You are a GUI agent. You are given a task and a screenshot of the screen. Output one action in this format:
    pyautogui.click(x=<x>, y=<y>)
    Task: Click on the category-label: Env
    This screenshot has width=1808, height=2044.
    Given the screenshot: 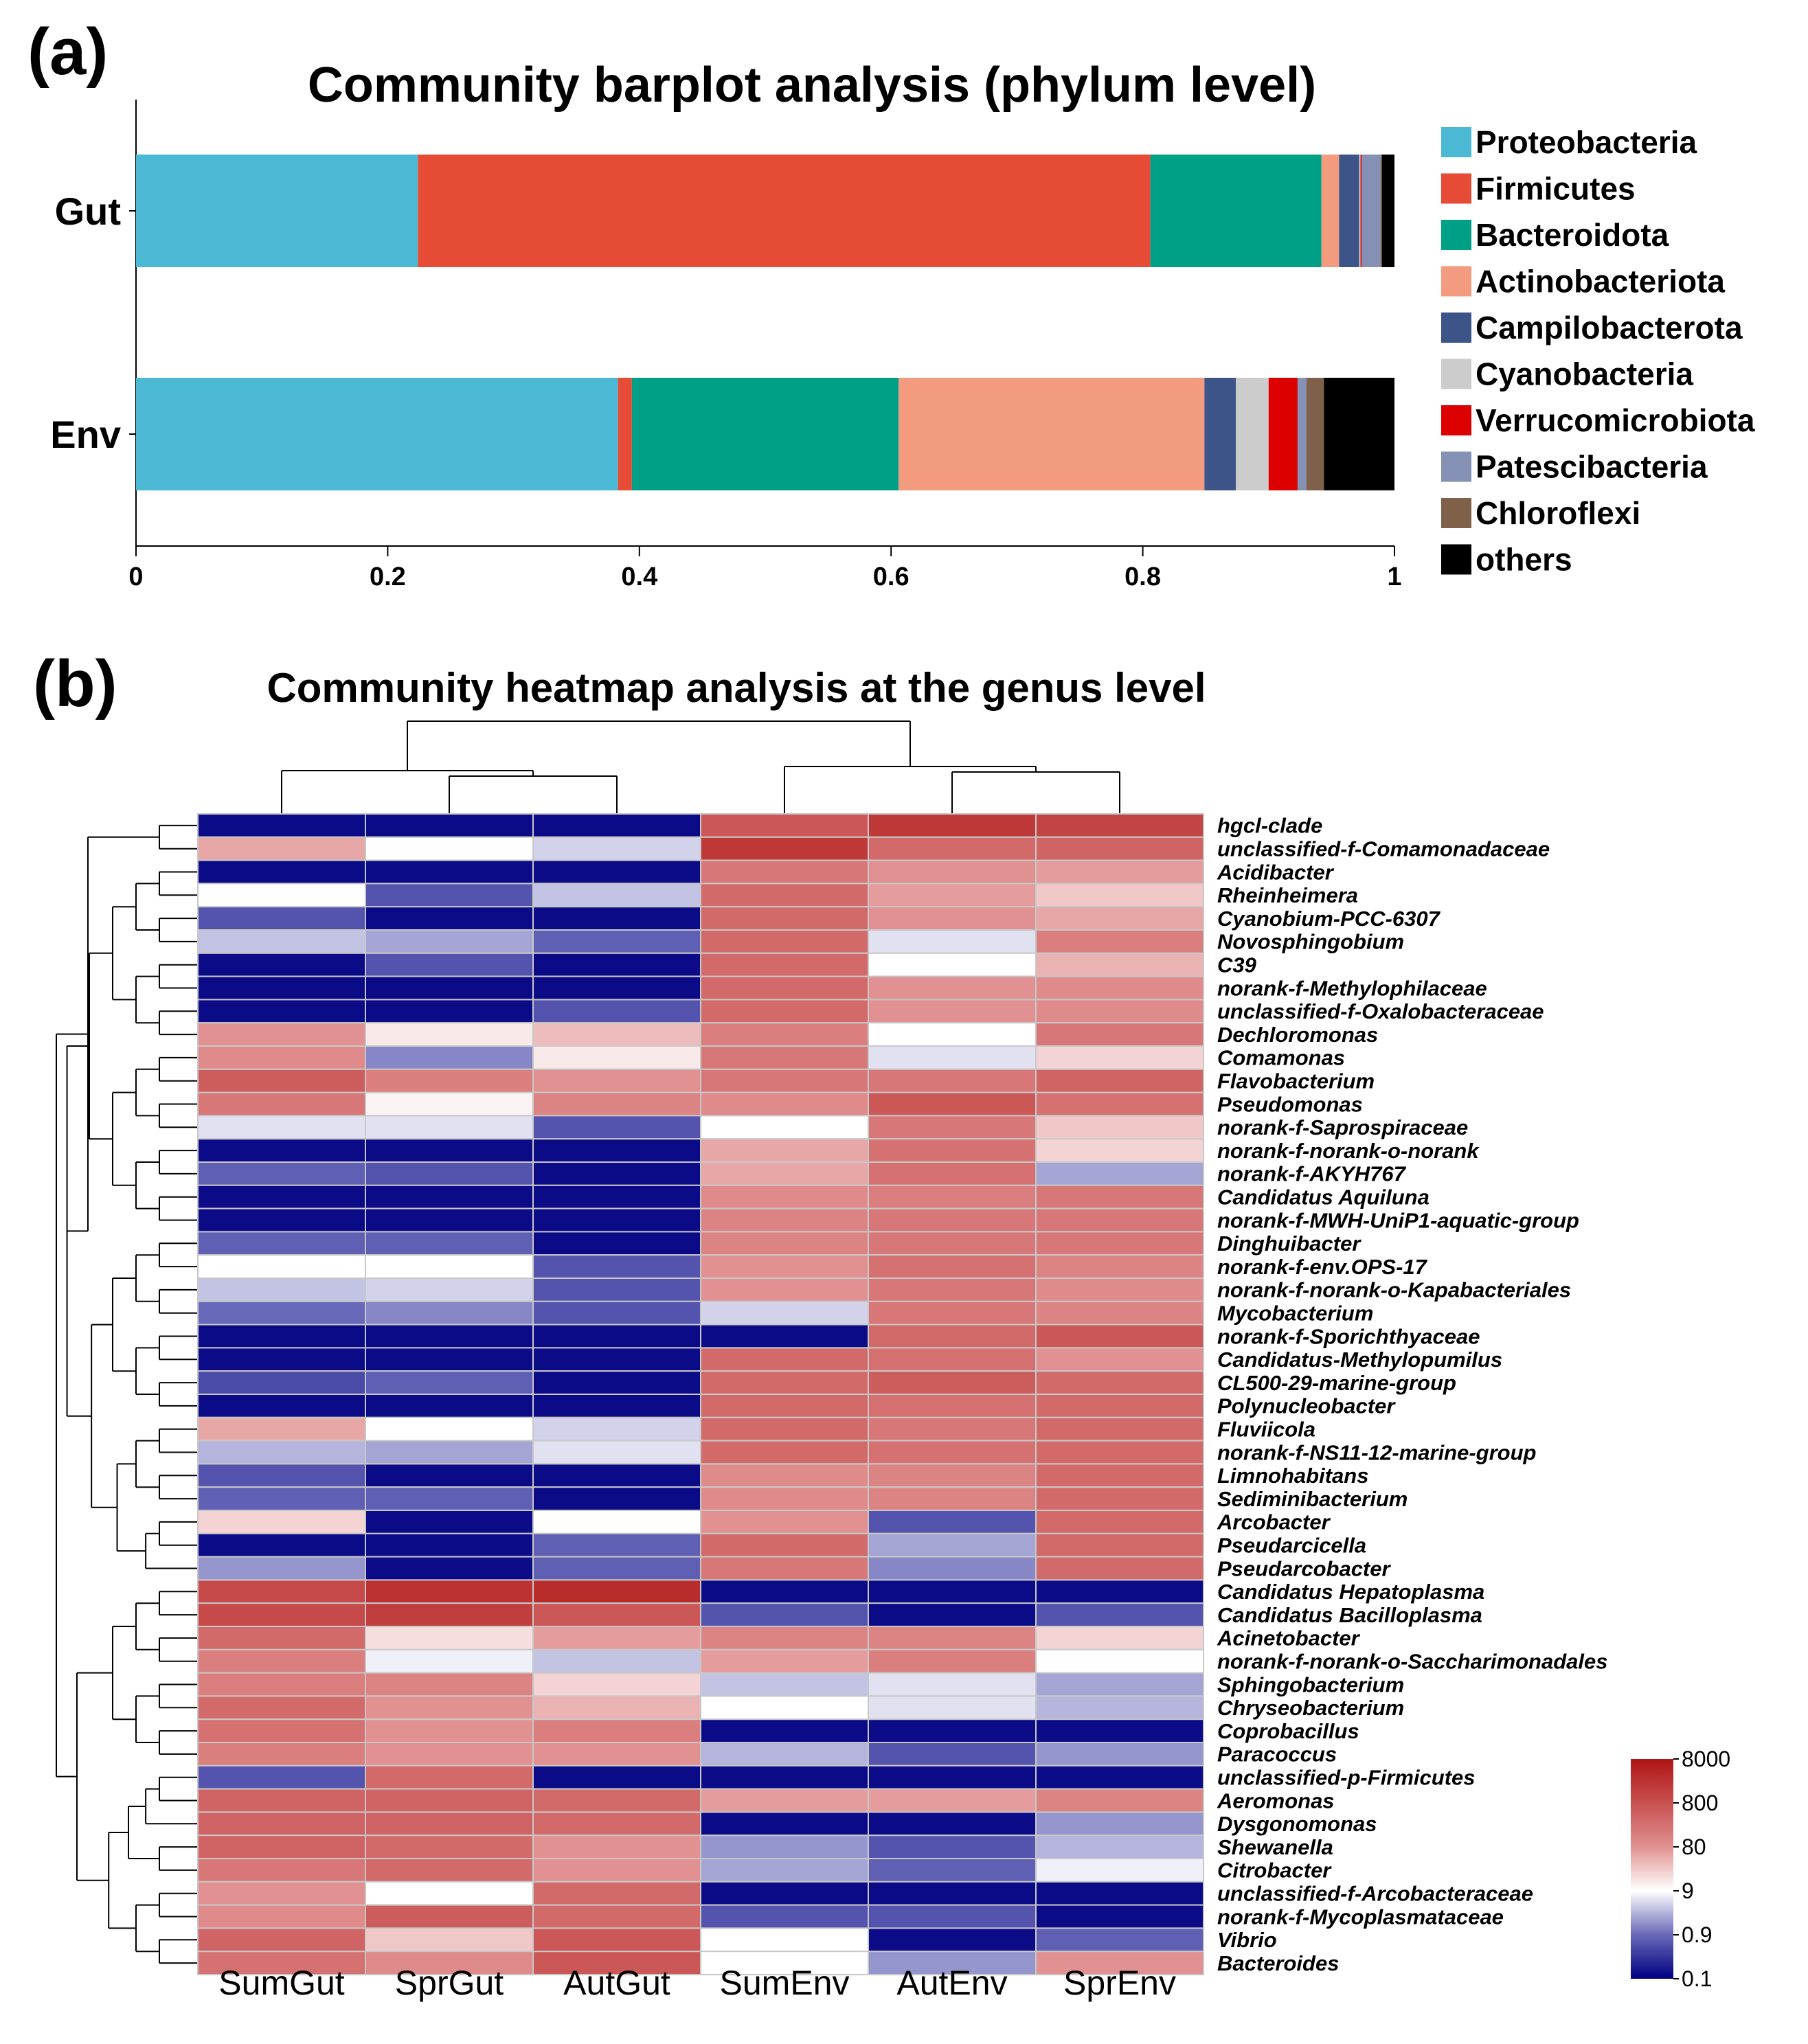 What is the action you would take?
    pyautogui.click(x=85, y=434)
    